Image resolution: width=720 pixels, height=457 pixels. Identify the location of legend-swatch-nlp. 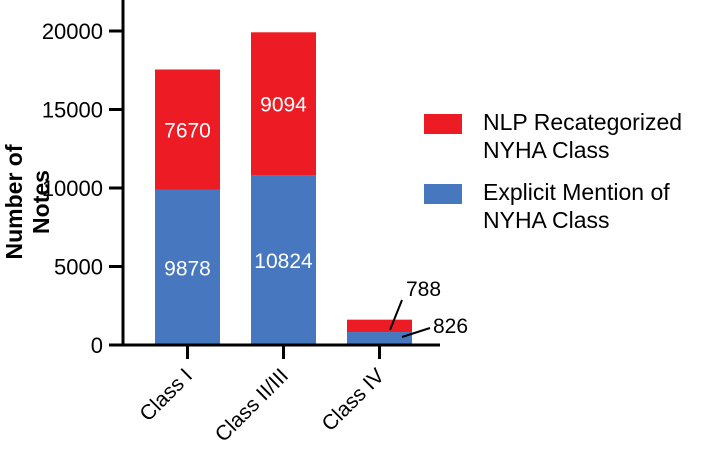
(443, 124).